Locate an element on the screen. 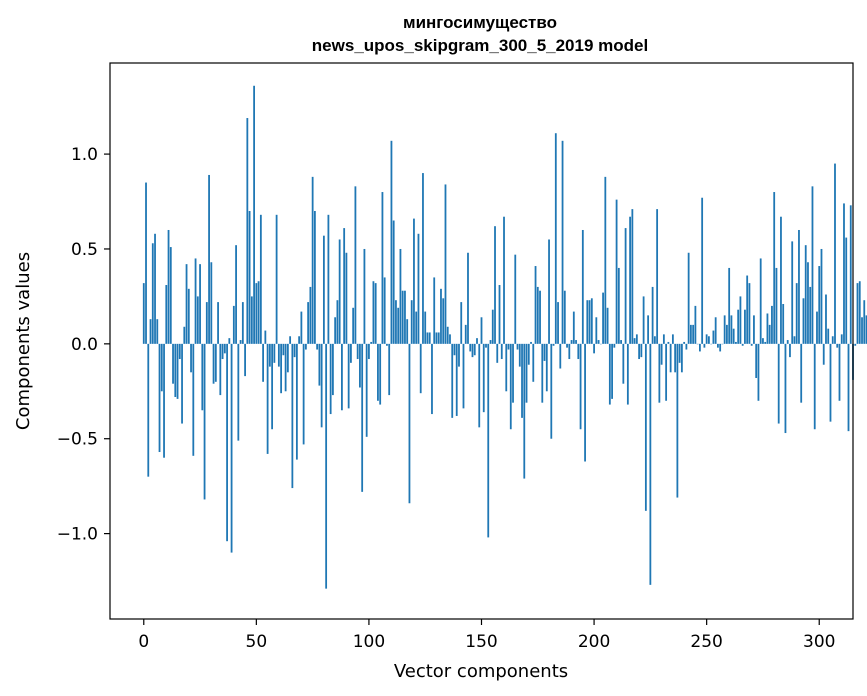 The width and height of the screenshot is (867, 696). y-tick-label: 0.0 is located at coordinates (84, 345).